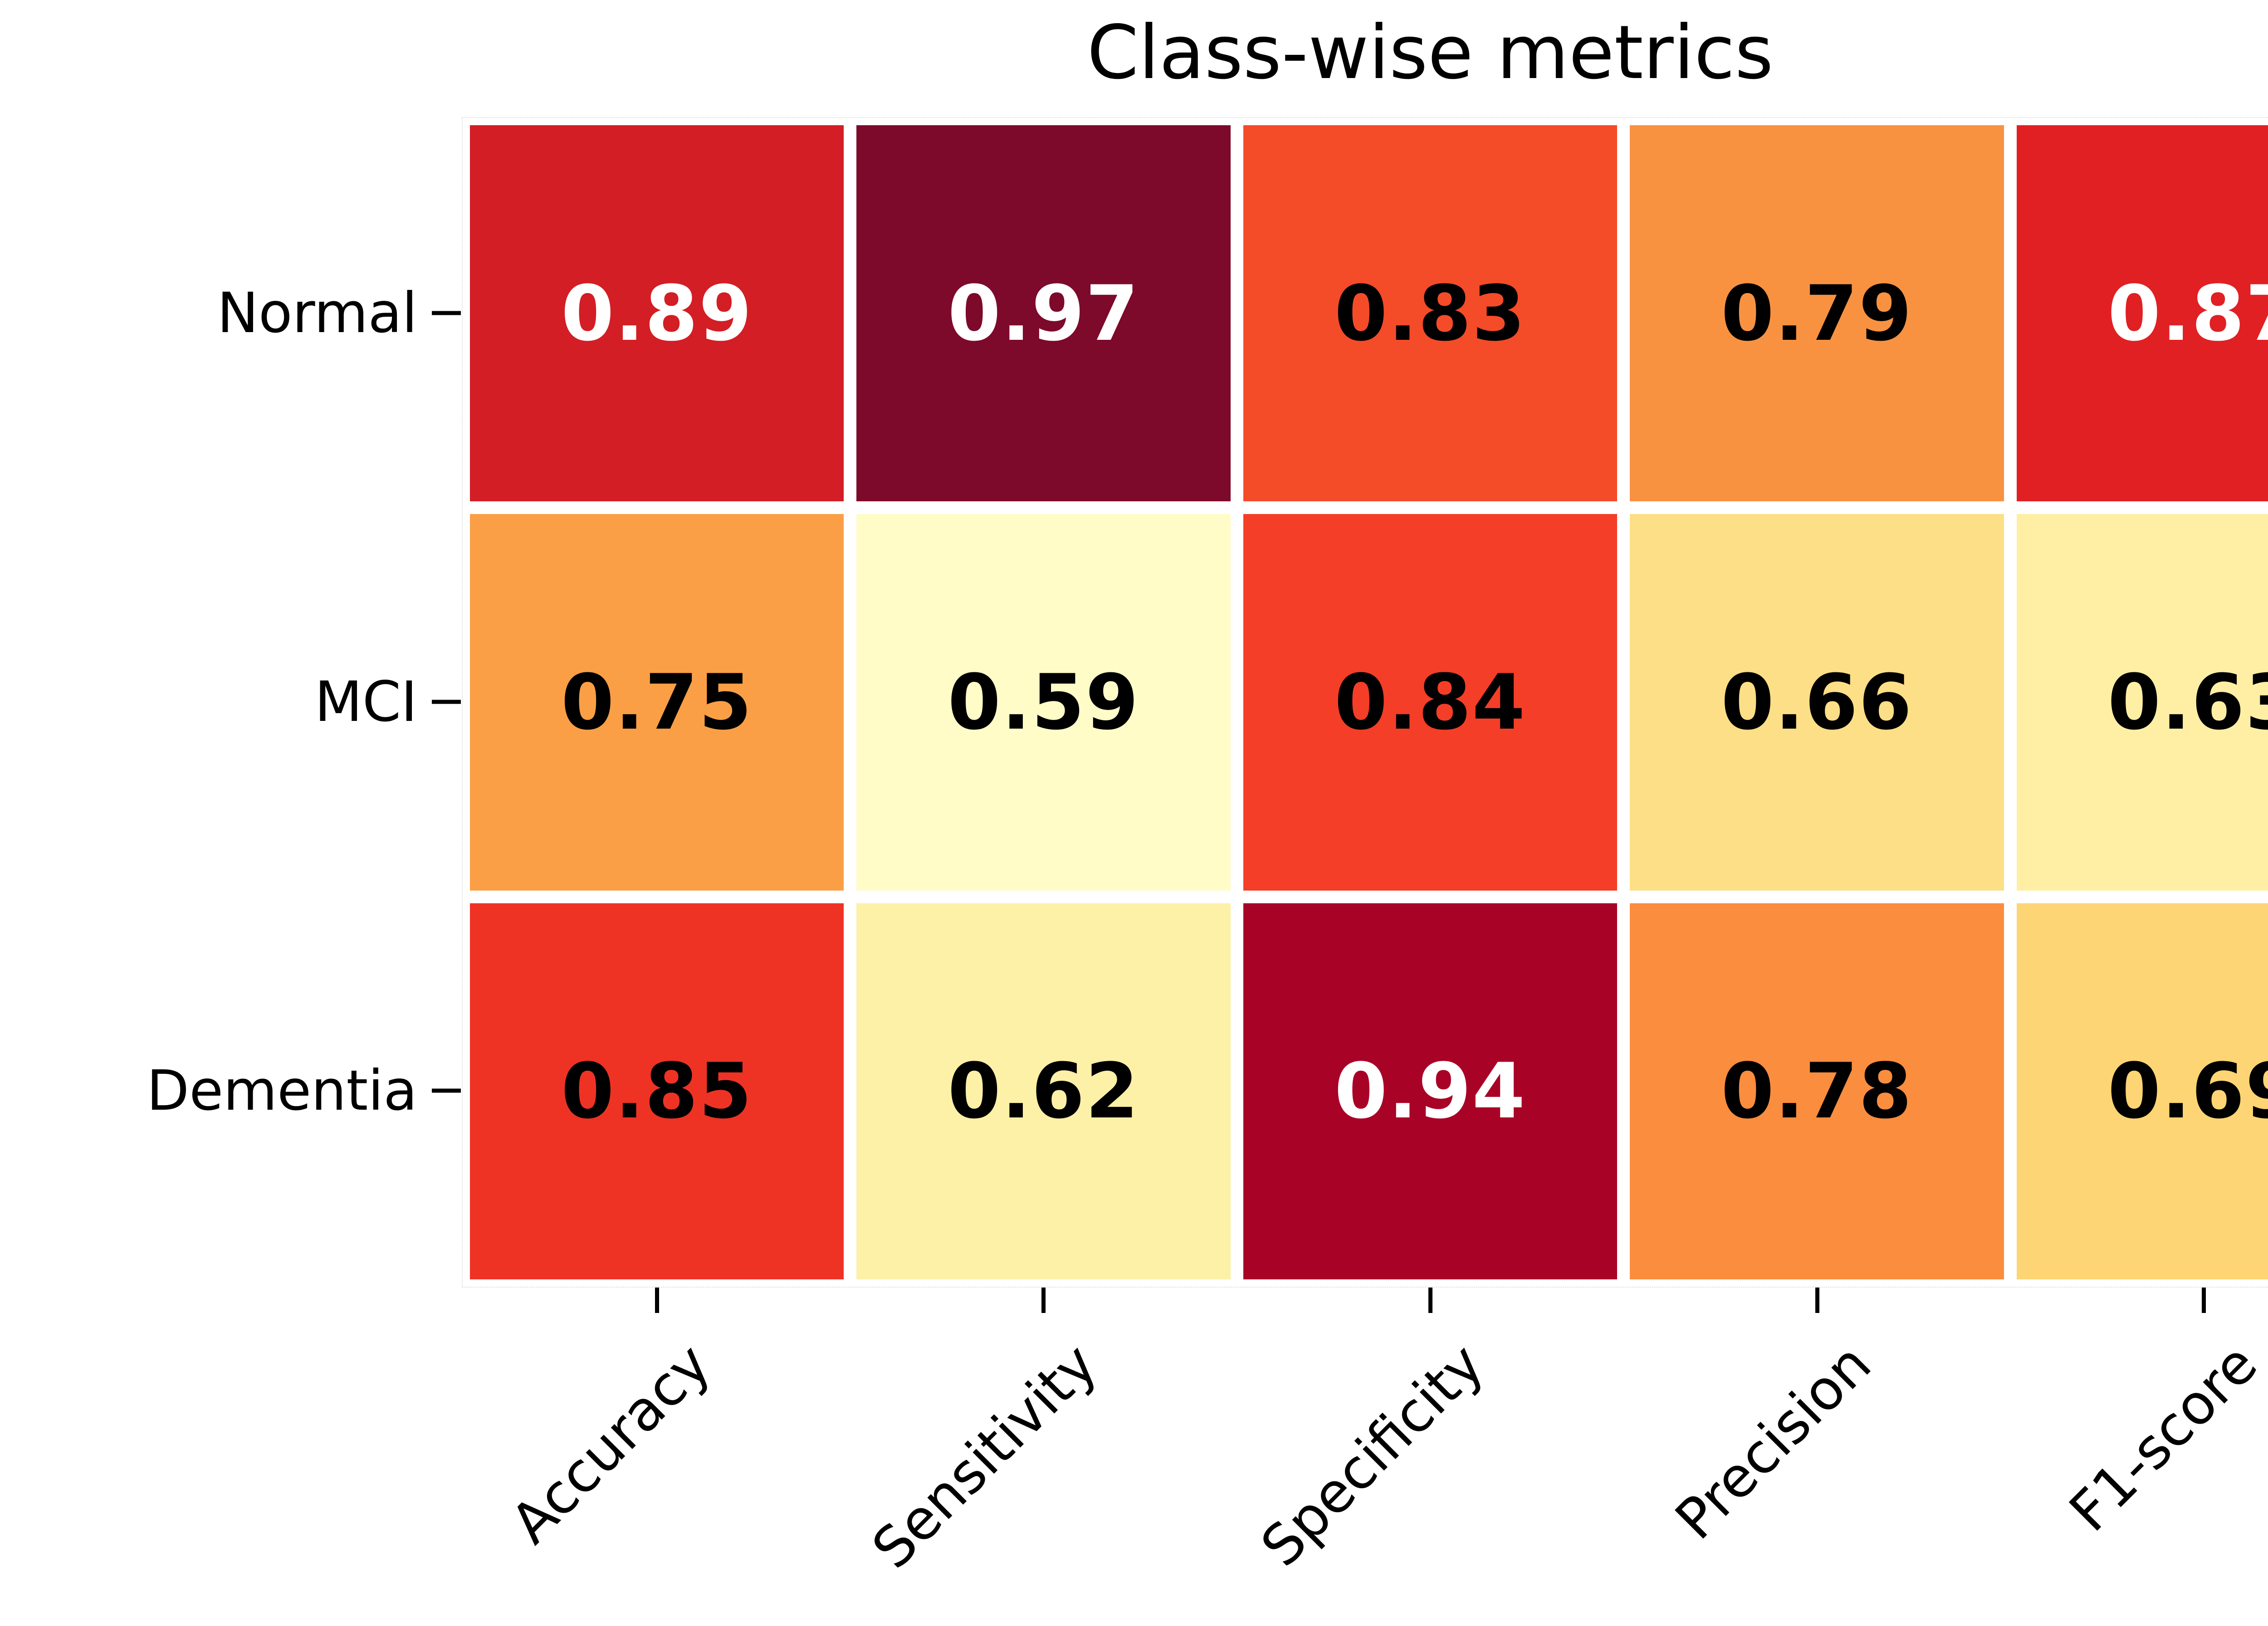 This screenshot has width=2268, height=1626. What do you see at coordinates (366, 702) in the screenshot?
I see `y-tick-label: MCI` at bounding box center [366, 702].